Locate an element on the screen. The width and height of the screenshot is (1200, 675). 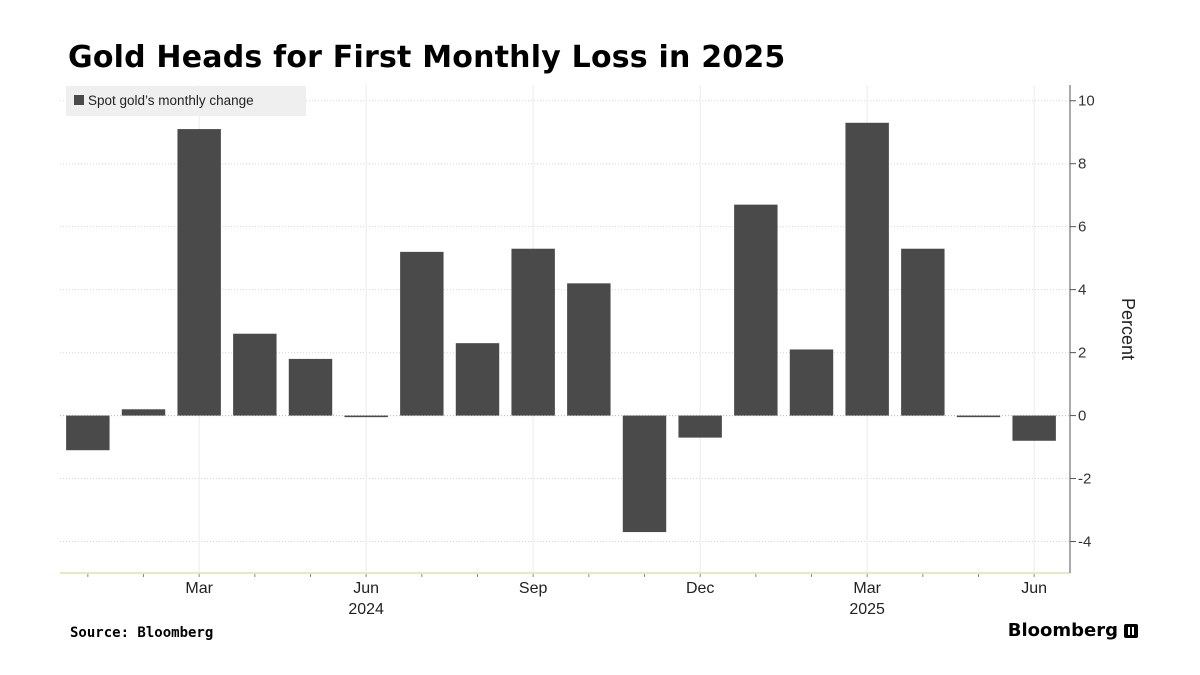
y-tick-label: 6 is located at coordinates (1082, 227).